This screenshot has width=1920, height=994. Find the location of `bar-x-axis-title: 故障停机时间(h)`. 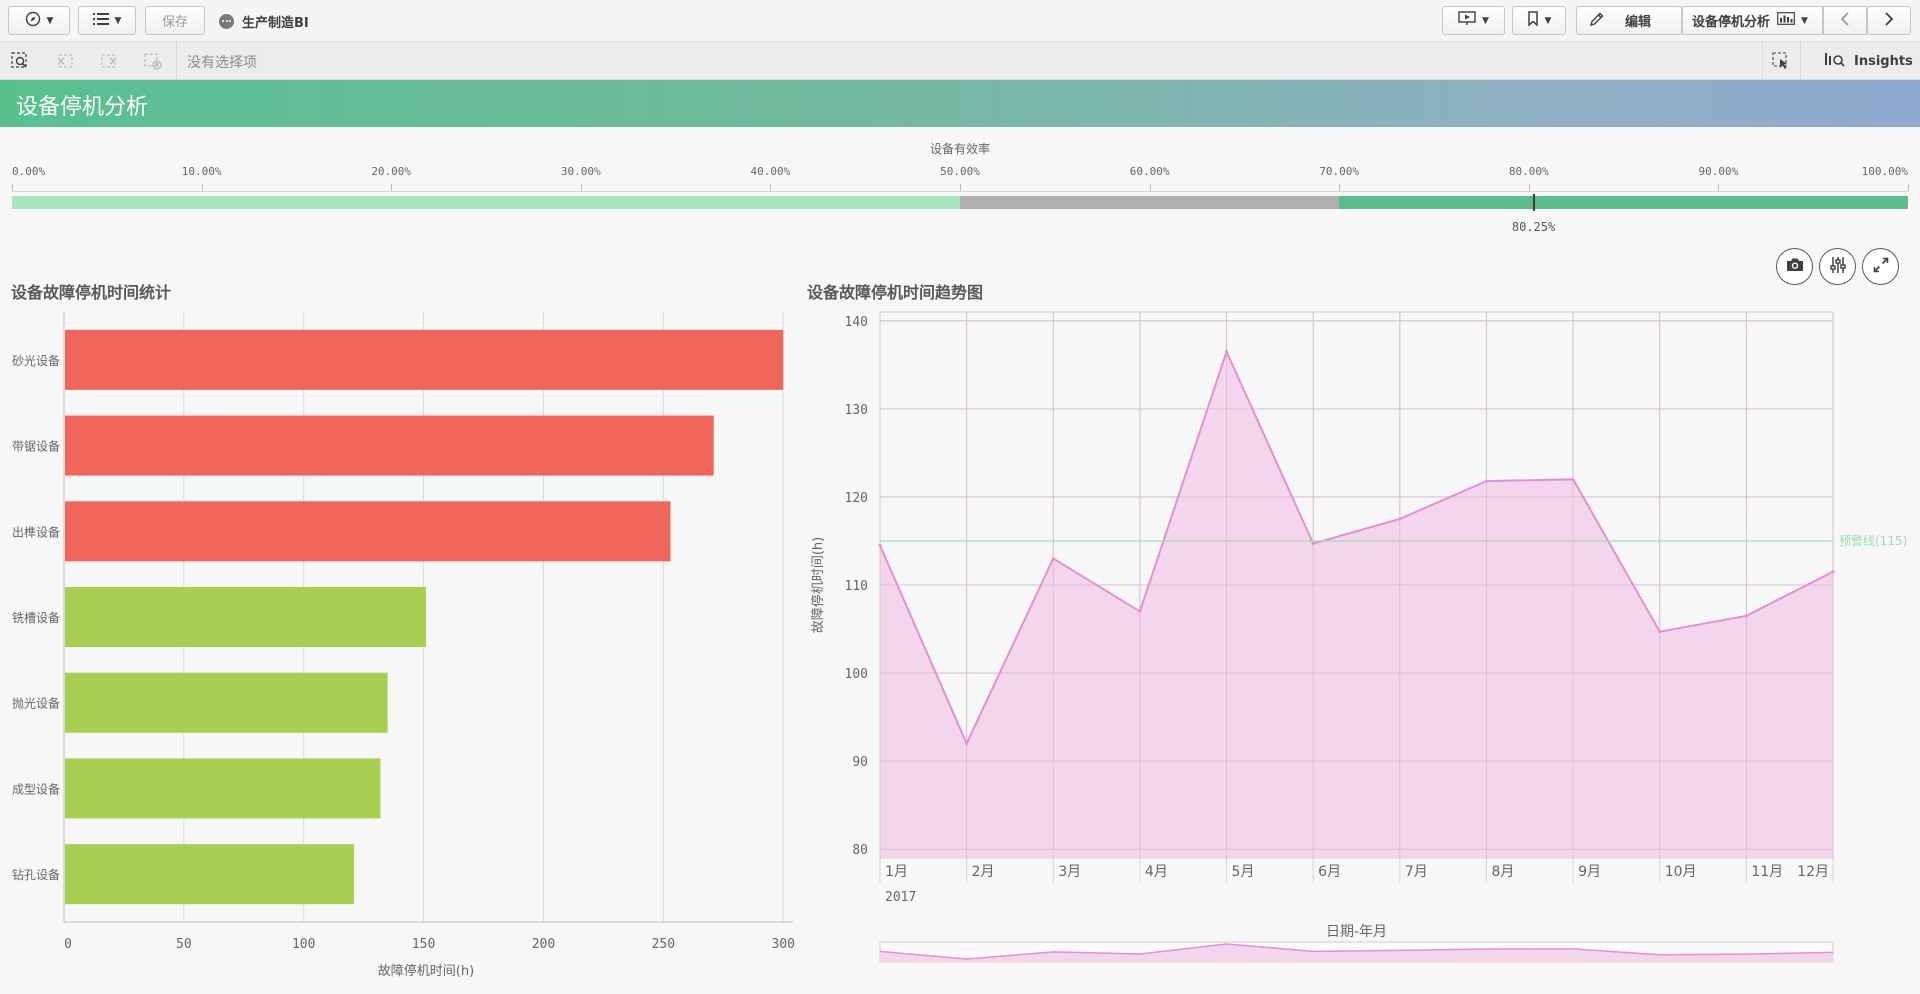

bar-x-axis-title: 故障停机时间(h) is located at coordinates (426, 971).